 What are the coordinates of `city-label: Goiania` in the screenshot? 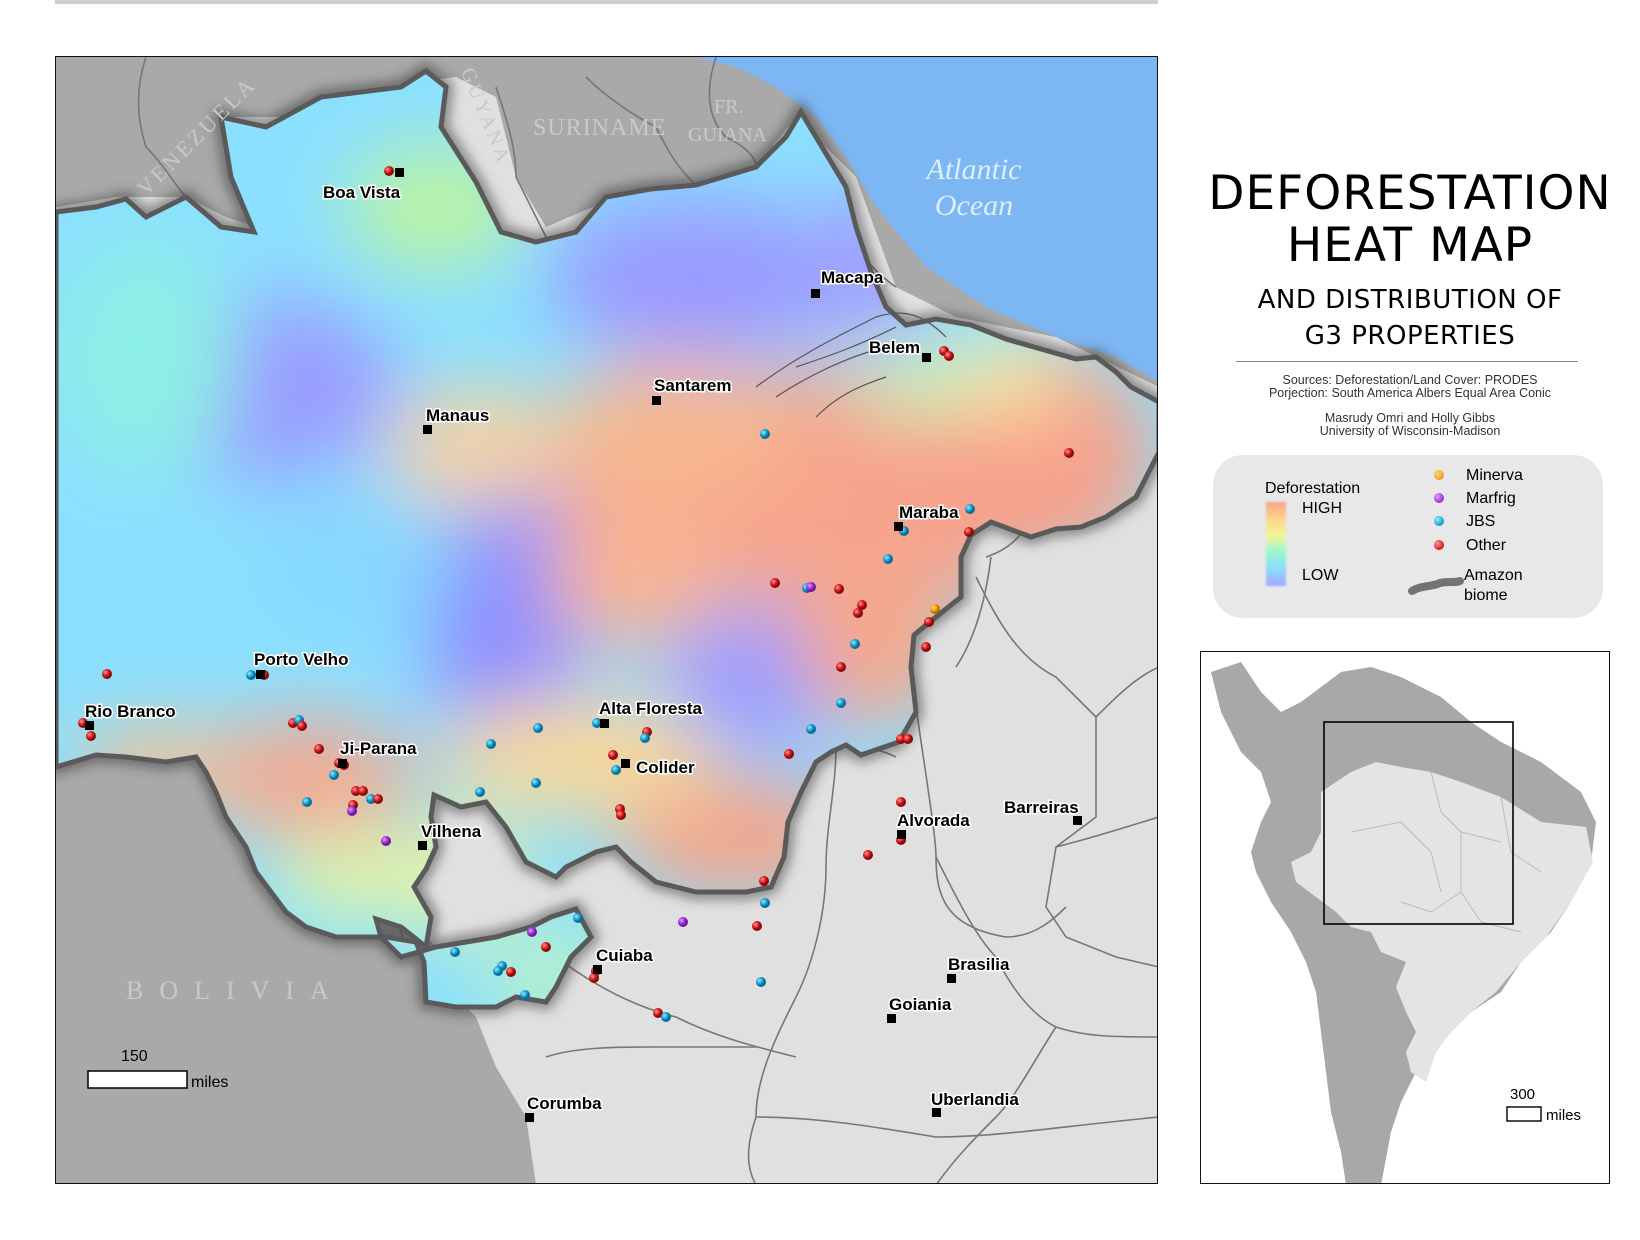 It's located at (920, 1004).